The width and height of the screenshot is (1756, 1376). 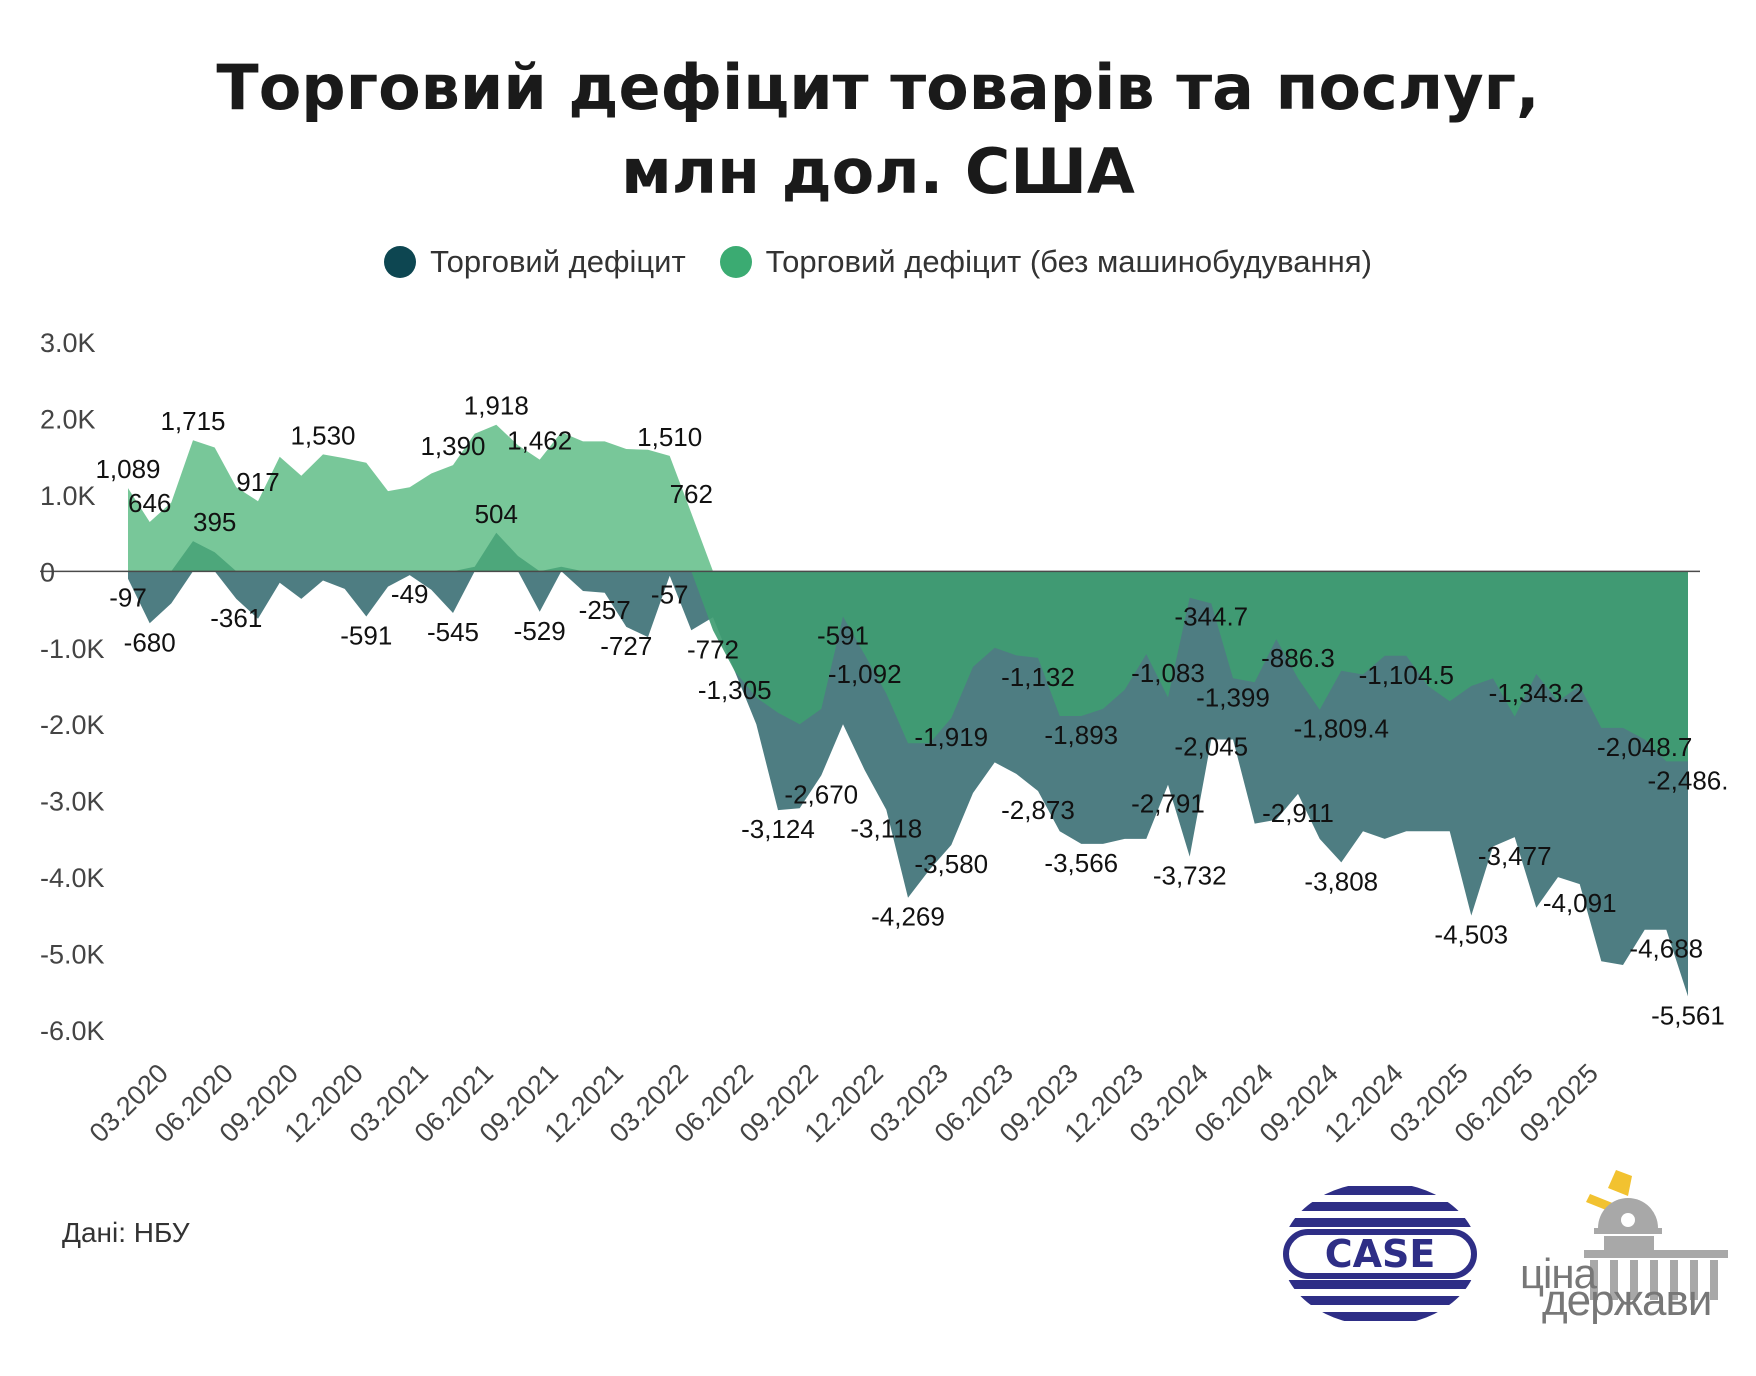 I want to click on y-tick-label: -2.0K, so click(x=72, y=725).